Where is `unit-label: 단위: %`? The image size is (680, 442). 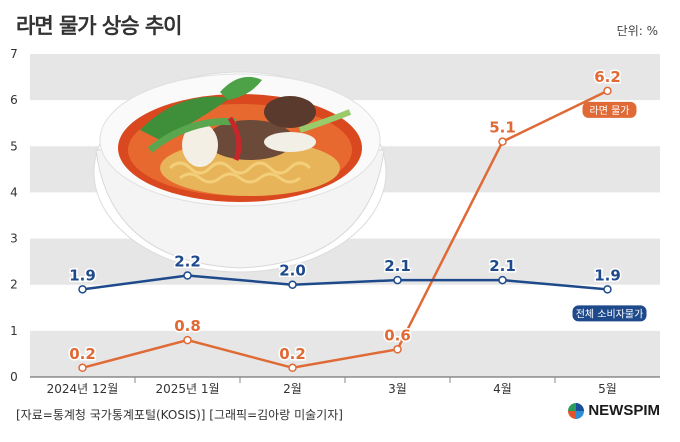 unit-label: 단위: % is located at coordinates (637, 31).